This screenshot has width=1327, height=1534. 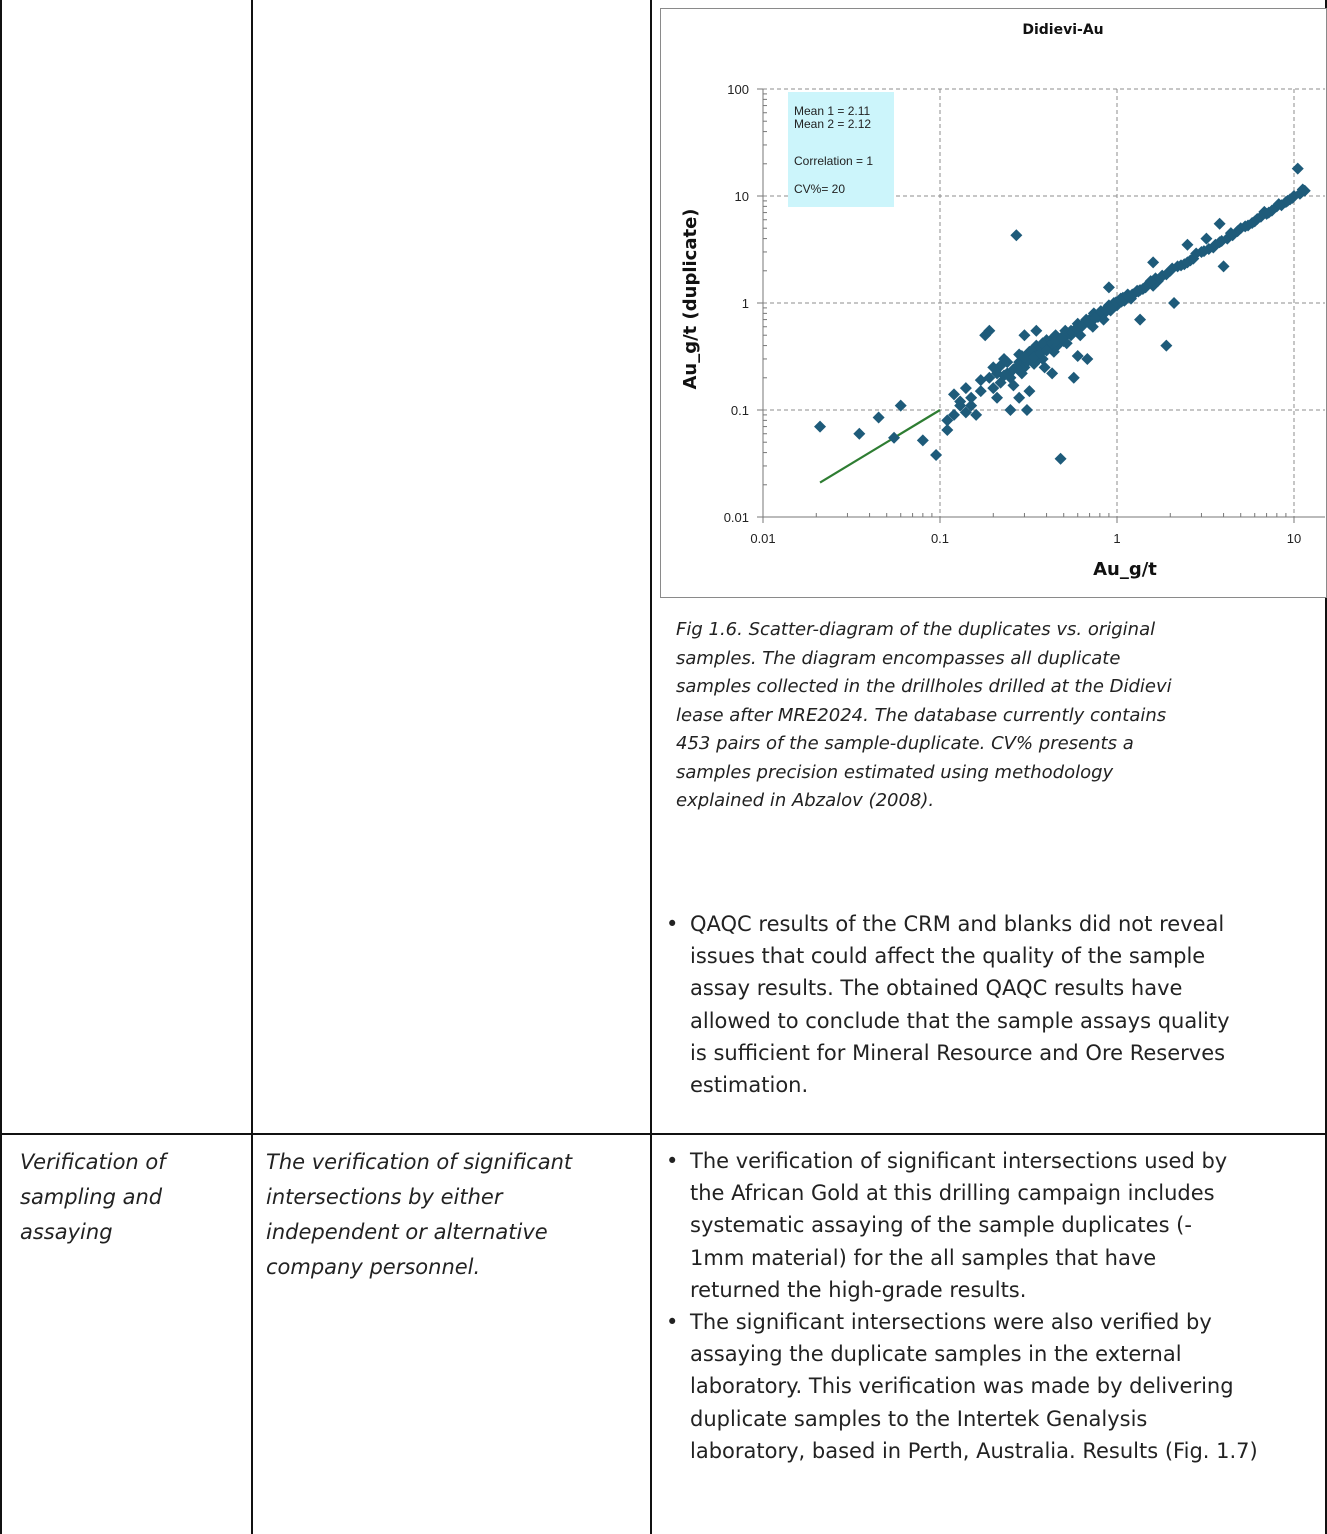 What do you see at coordinates (805, 800) in the screenshot?
I see `caption-line: explained in Abzalov (2008).` at bounding box center [805, 800].